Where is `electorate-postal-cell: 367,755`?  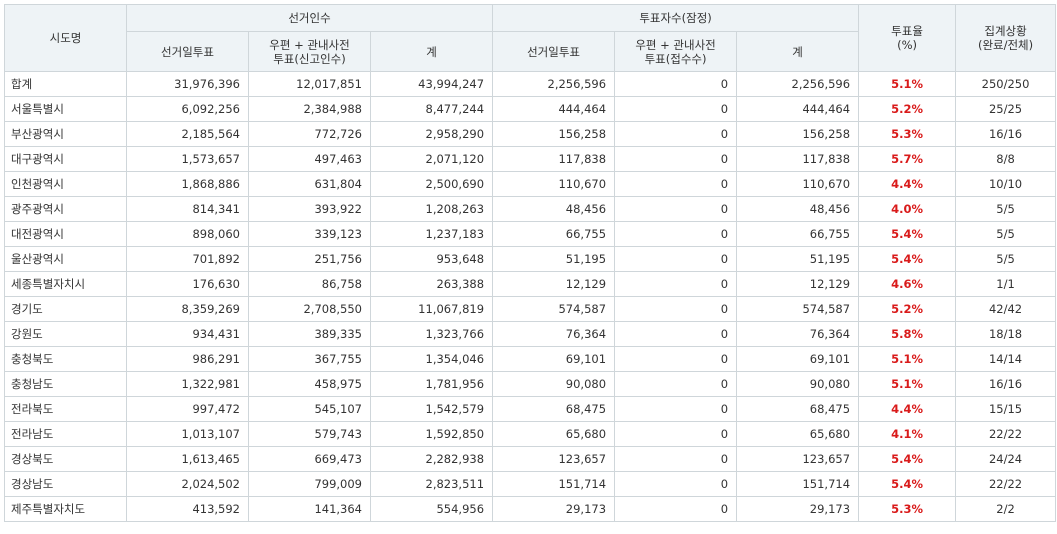
electorate-postal-cell: 367,755 is located at coordinates (309, 359).